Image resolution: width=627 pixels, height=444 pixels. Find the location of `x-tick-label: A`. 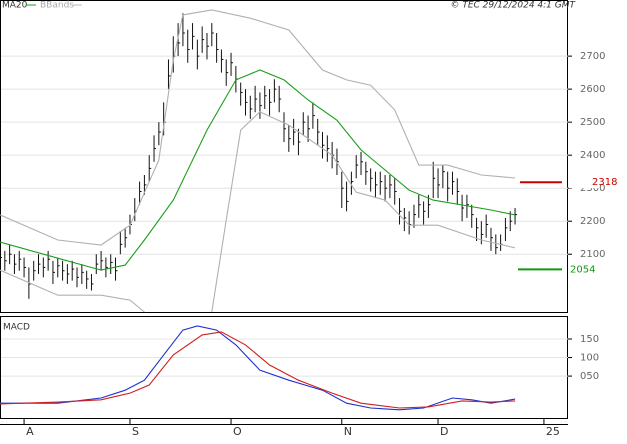

x-tick-label: A is located at coordinates (30, 431).